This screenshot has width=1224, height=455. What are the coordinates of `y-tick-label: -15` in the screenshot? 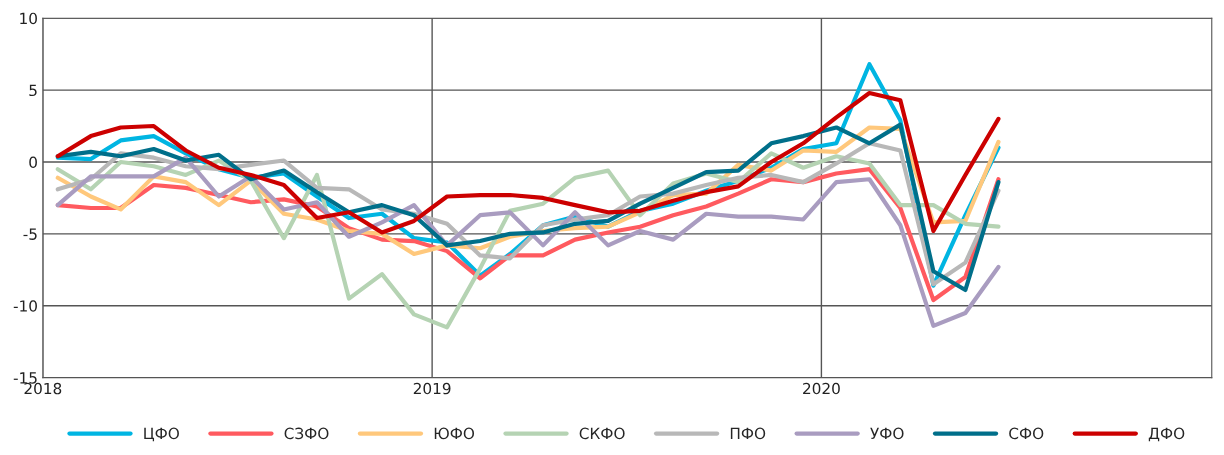 It's located at (25, 378).